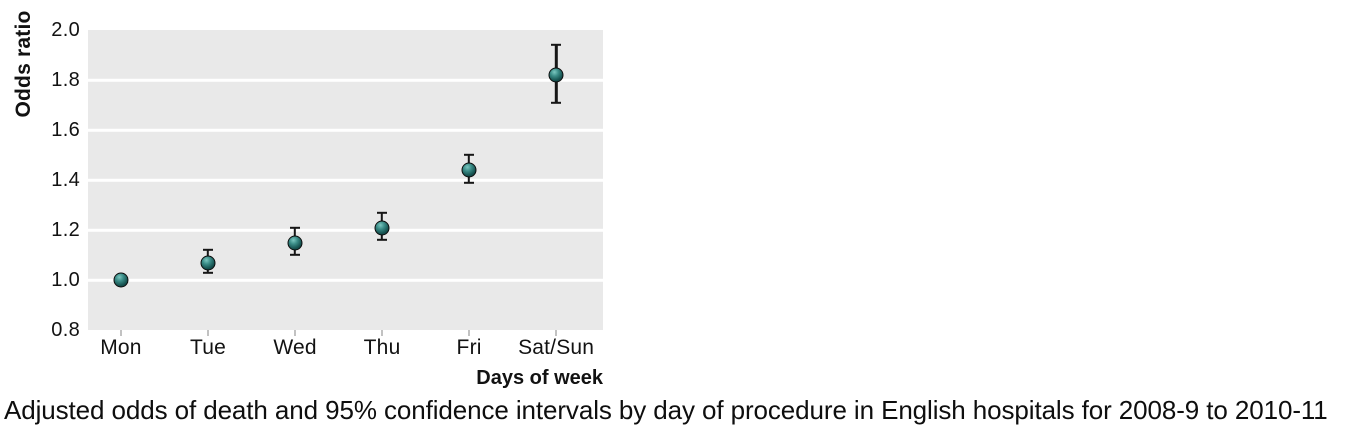 The height and width of the screenshot is (447, 1370). Describe the element at coordinates (295, 347) in the screenshot. I see `x-category-label: Wed` at that location.